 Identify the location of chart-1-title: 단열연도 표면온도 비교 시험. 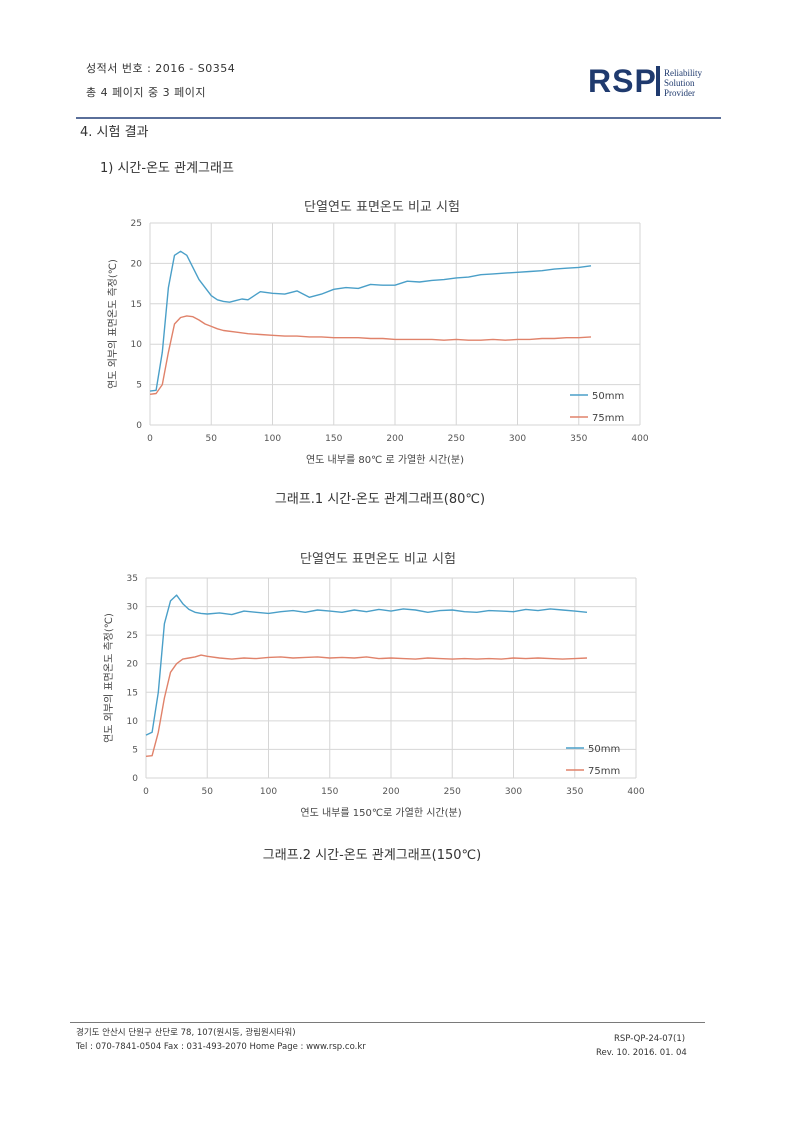
(382, 207).